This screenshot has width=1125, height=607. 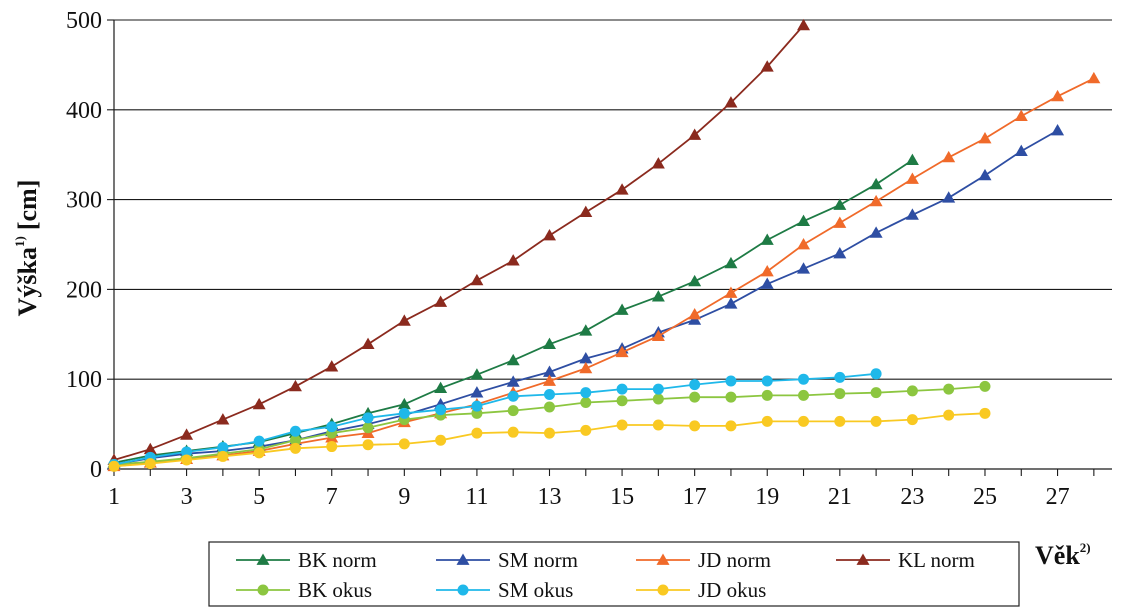 What do you see at coordinates (912, 497) in the screenshot?
I see `x-tick-label-23: 23` at bounding box center [912, 497].